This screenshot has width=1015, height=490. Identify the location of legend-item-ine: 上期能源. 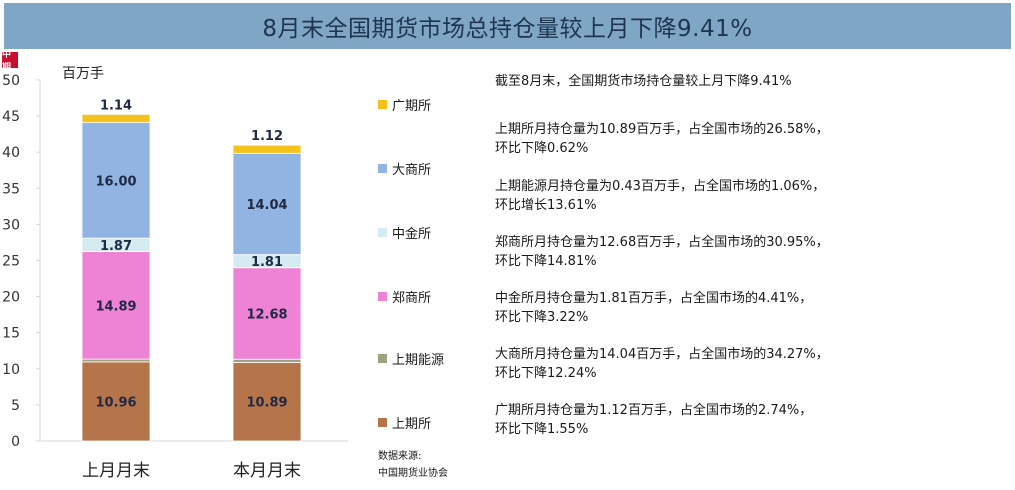
(433, 358).